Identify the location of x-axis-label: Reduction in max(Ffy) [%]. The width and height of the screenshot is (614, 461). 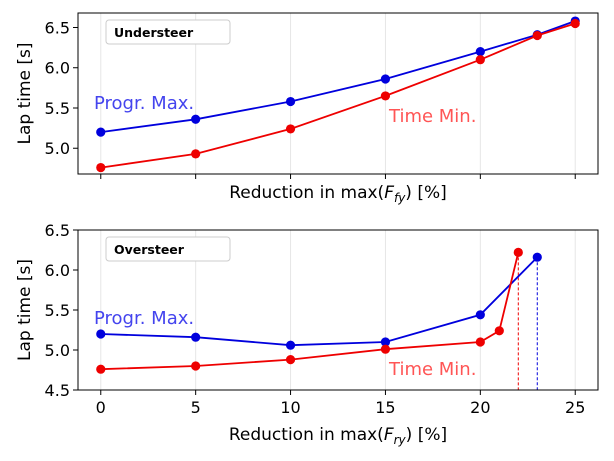
(338, 194).